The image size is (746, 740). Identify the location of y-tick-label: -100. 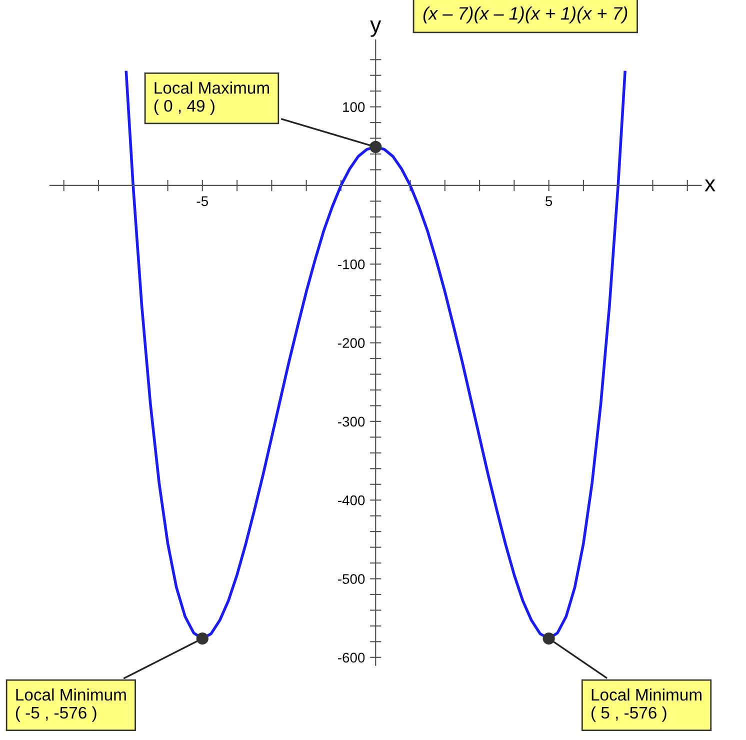
(351, 264).